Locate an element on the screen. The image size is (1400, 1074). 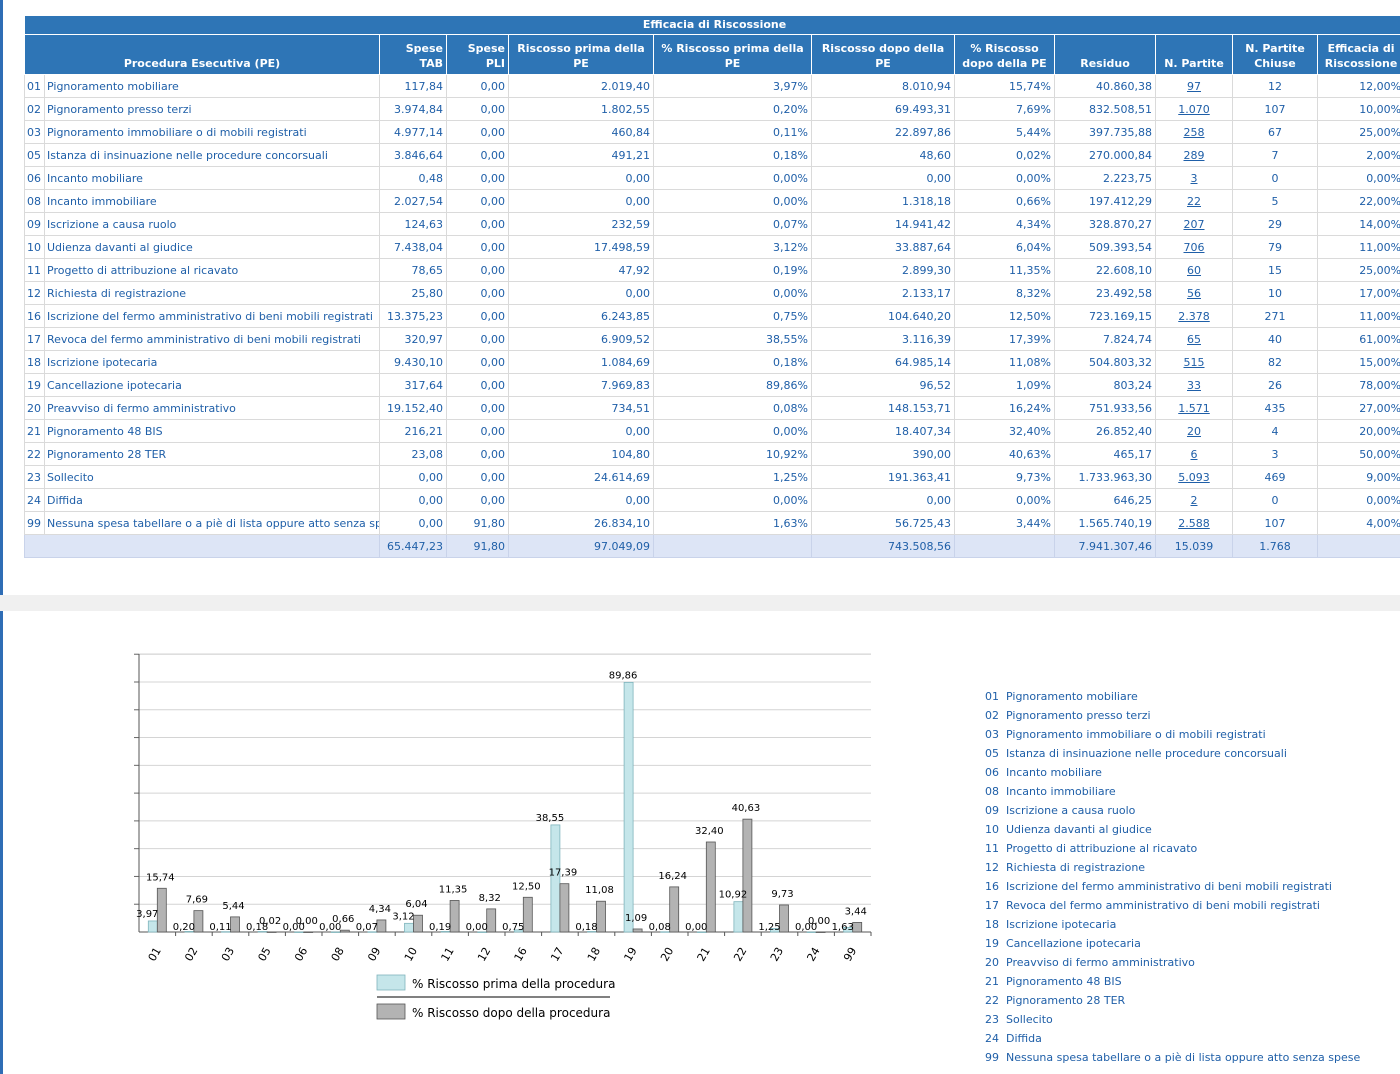
data-label-dopo: 15,74 is located at coordinates (160, 877).